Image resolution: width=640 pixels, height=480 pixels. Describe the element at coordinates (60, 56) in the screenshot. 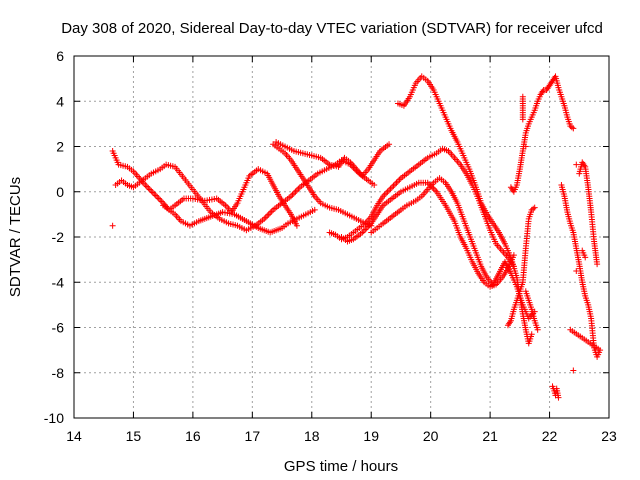

I see `y-tick-label: 6` at that location.